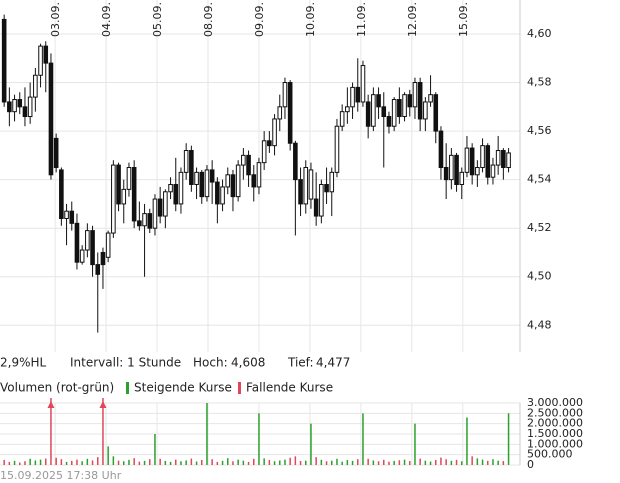 The height and width of the screenshot is (483, 620). What do you see at coordinates (539, 130) in the screenshot?
I see `y-tick-label: 4,56` at bounding box center [539, 130].